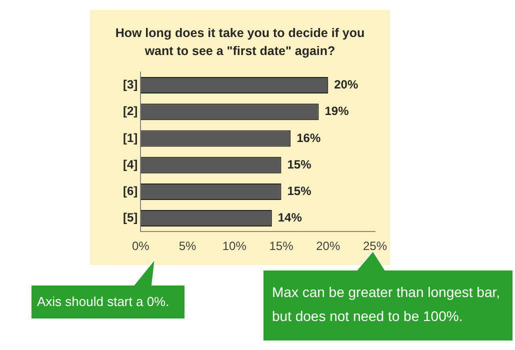 The width and height of the screenshot is (515, 350). I want to click on x-tick-label: 0%, so click(141, 246).